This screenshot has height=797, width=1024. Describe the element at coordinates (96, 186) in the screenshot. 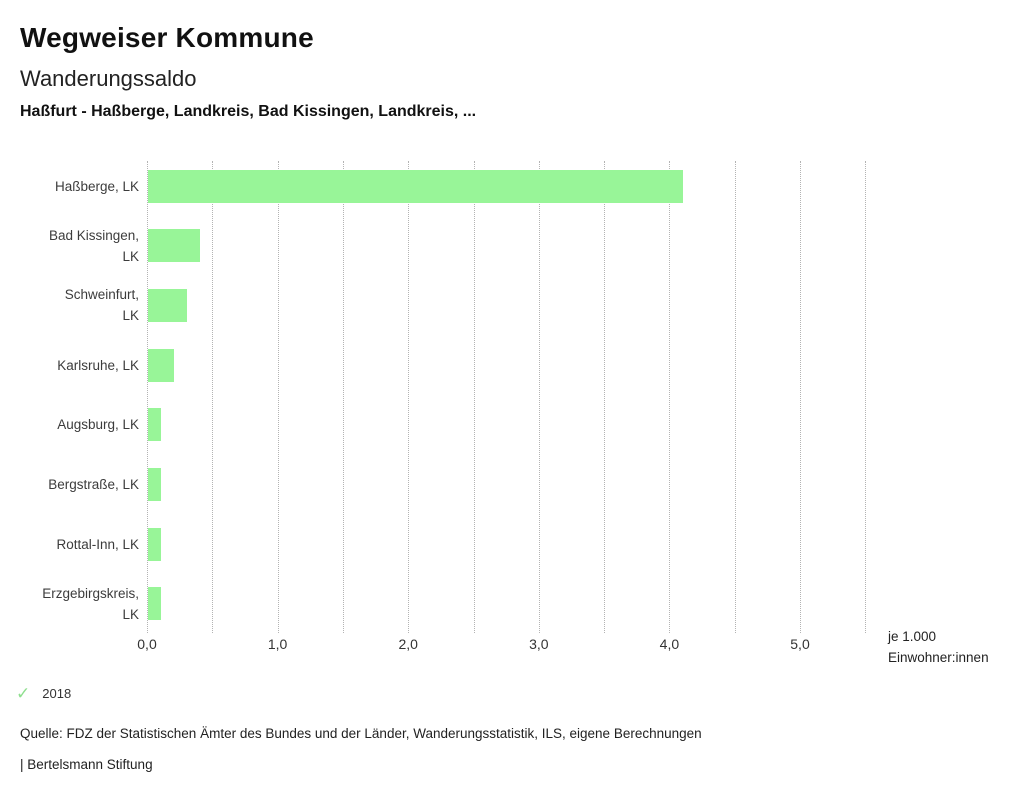

I see `category-label: Haßberge, LK` at that location.